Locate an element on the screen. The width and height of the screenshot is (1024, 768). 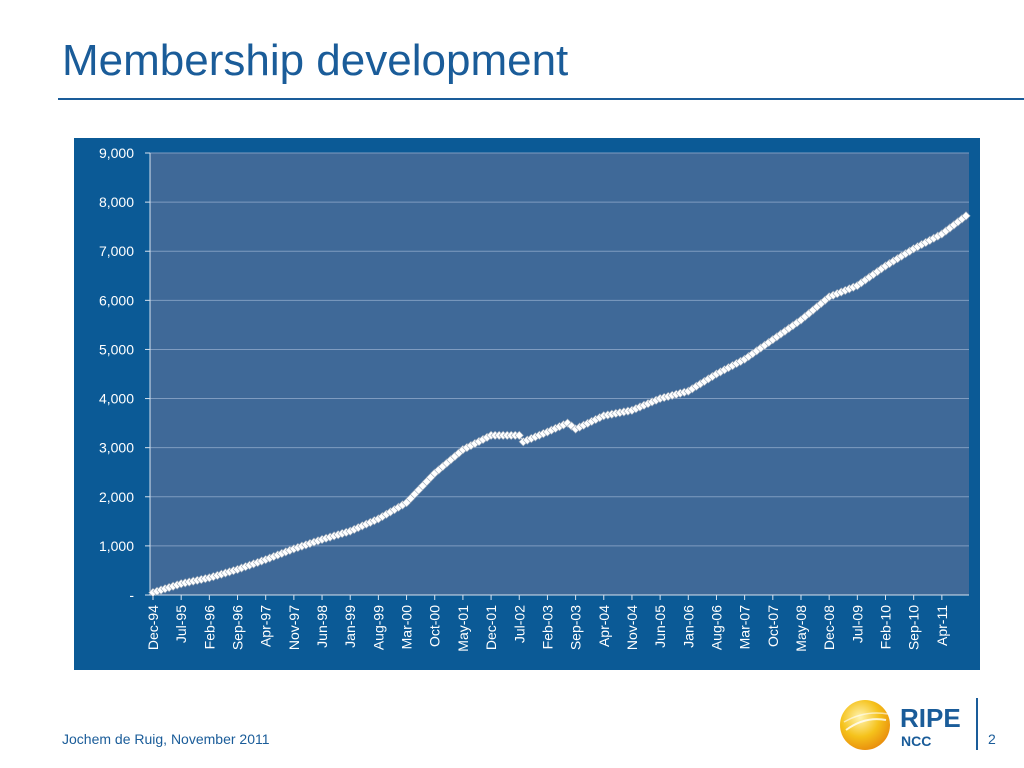
logo-divider is located at coordinates (977, 724).